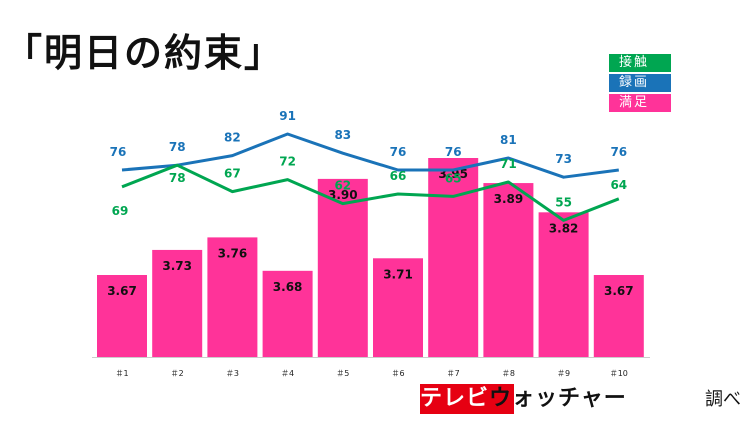 The width and height of the screenshot is (750, 422). I want to click on legend-item-satisfaction: 満足, so click(640, 103).